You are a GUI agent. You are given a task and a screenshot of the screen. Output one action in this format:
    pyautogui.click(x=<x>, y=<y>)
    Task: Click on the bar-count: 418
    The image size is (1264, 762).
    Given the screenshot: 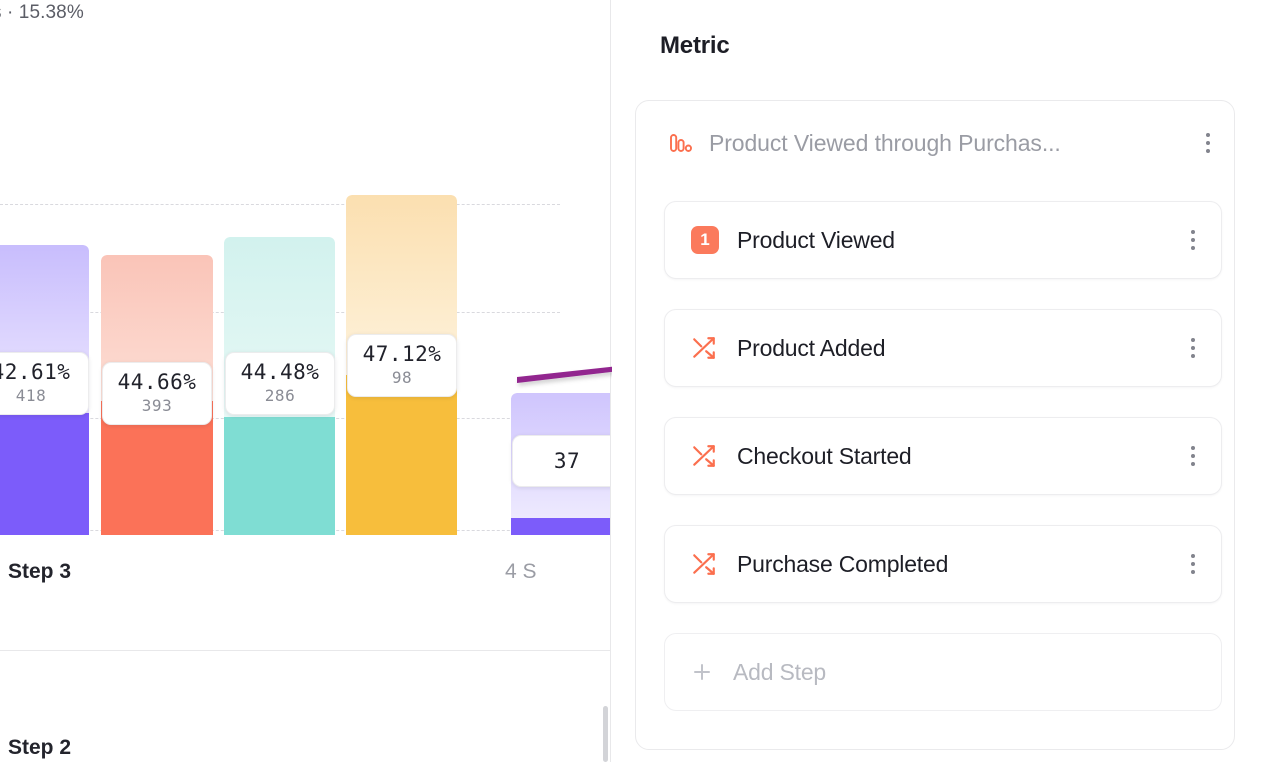 What is the action you would take?
    pyautogui.click(x=31, y=396)
    